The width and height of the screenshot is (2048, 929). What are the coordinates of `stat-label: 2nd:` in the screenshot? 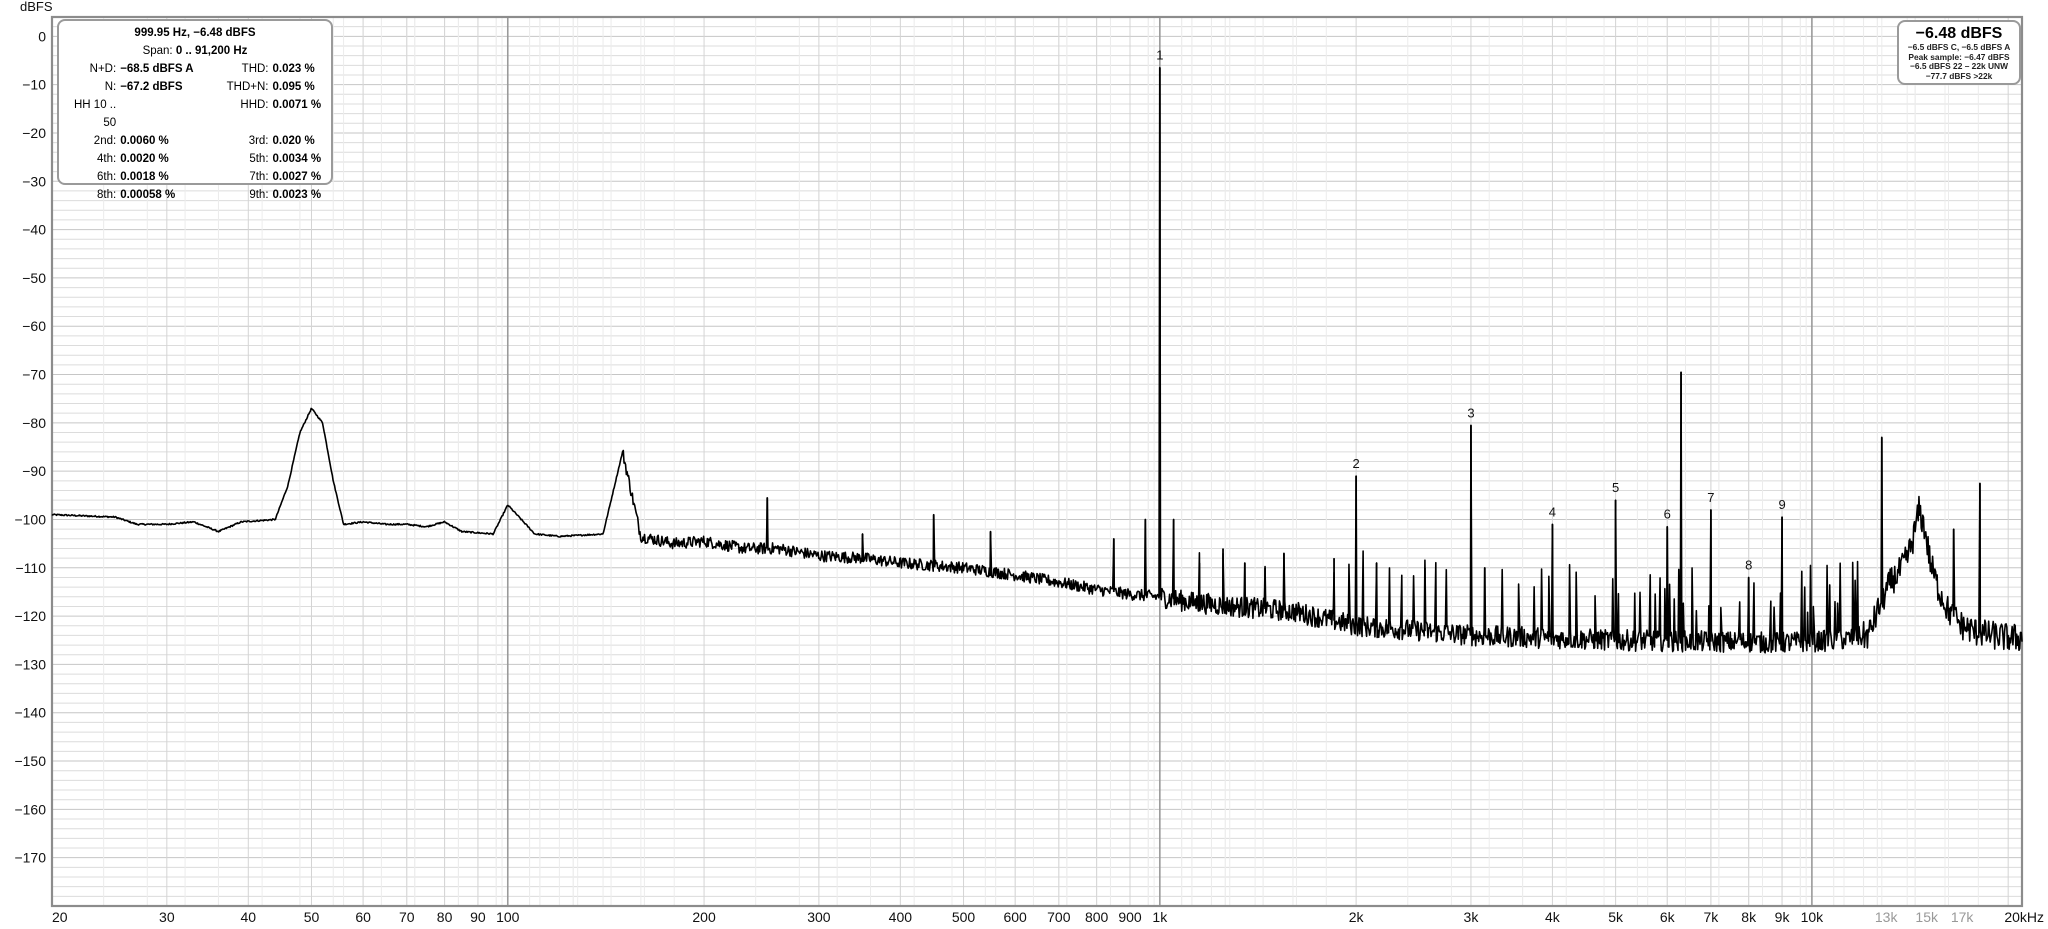 It's located at (105, 141).